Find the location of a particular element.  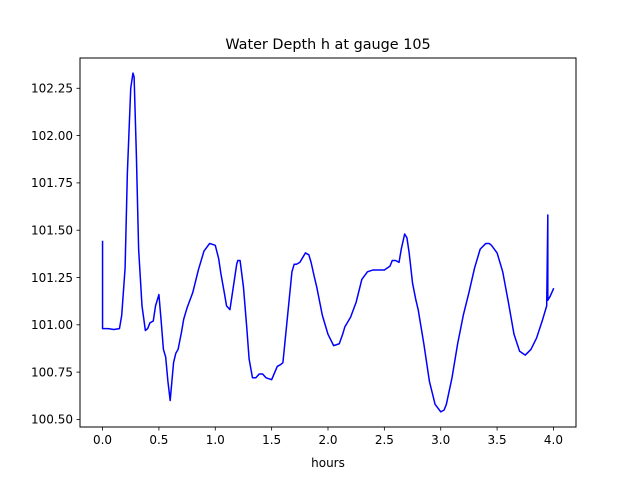

y-tick-label: 101.00 is located at coordinates (52, 325).